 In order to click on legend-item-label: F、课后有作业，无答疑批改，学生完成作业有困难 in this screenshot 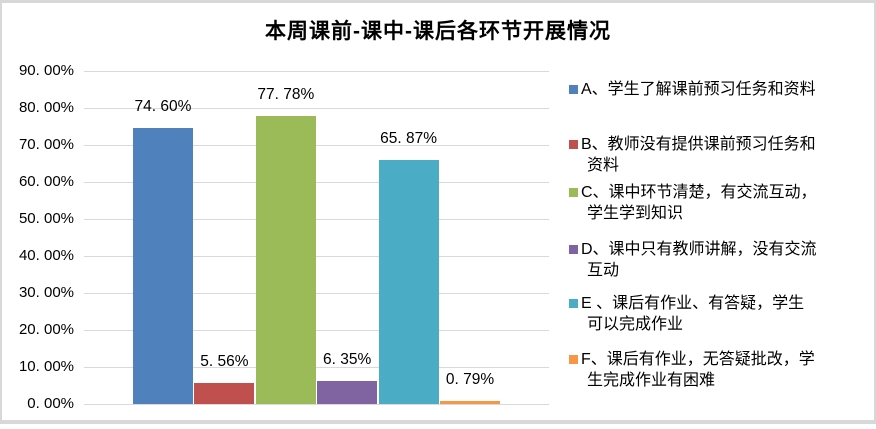, I will do `click(727, 370)`.